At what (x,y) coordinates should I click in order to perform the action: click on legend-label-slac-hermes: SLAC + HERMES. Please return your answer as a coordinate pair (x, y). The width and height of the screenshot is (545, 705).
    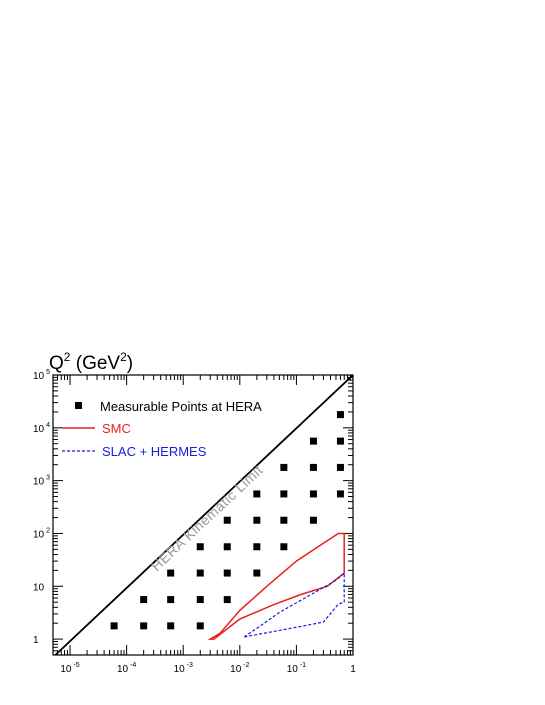
    Looking at the image, I should click on (154, 451).